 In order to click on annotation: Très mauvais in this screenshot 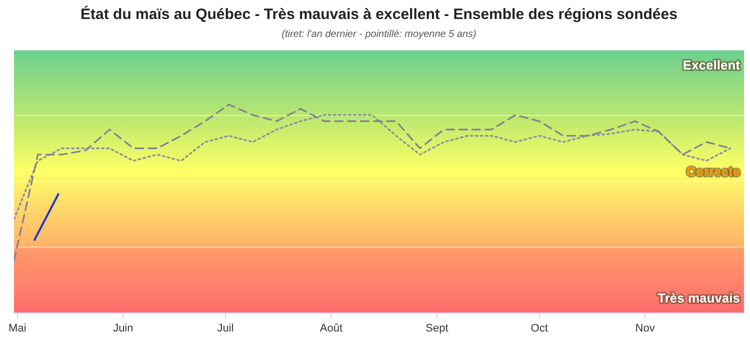, I will do `click(699, 298)`.